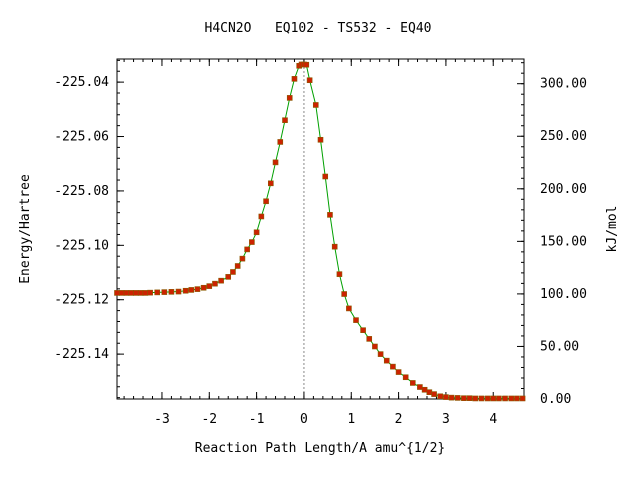 This screenshot has height=480, width=640. Describe the element at coordinates (81, 191) in the screenshot. I see `y-tick-label: -225.08` at that location.